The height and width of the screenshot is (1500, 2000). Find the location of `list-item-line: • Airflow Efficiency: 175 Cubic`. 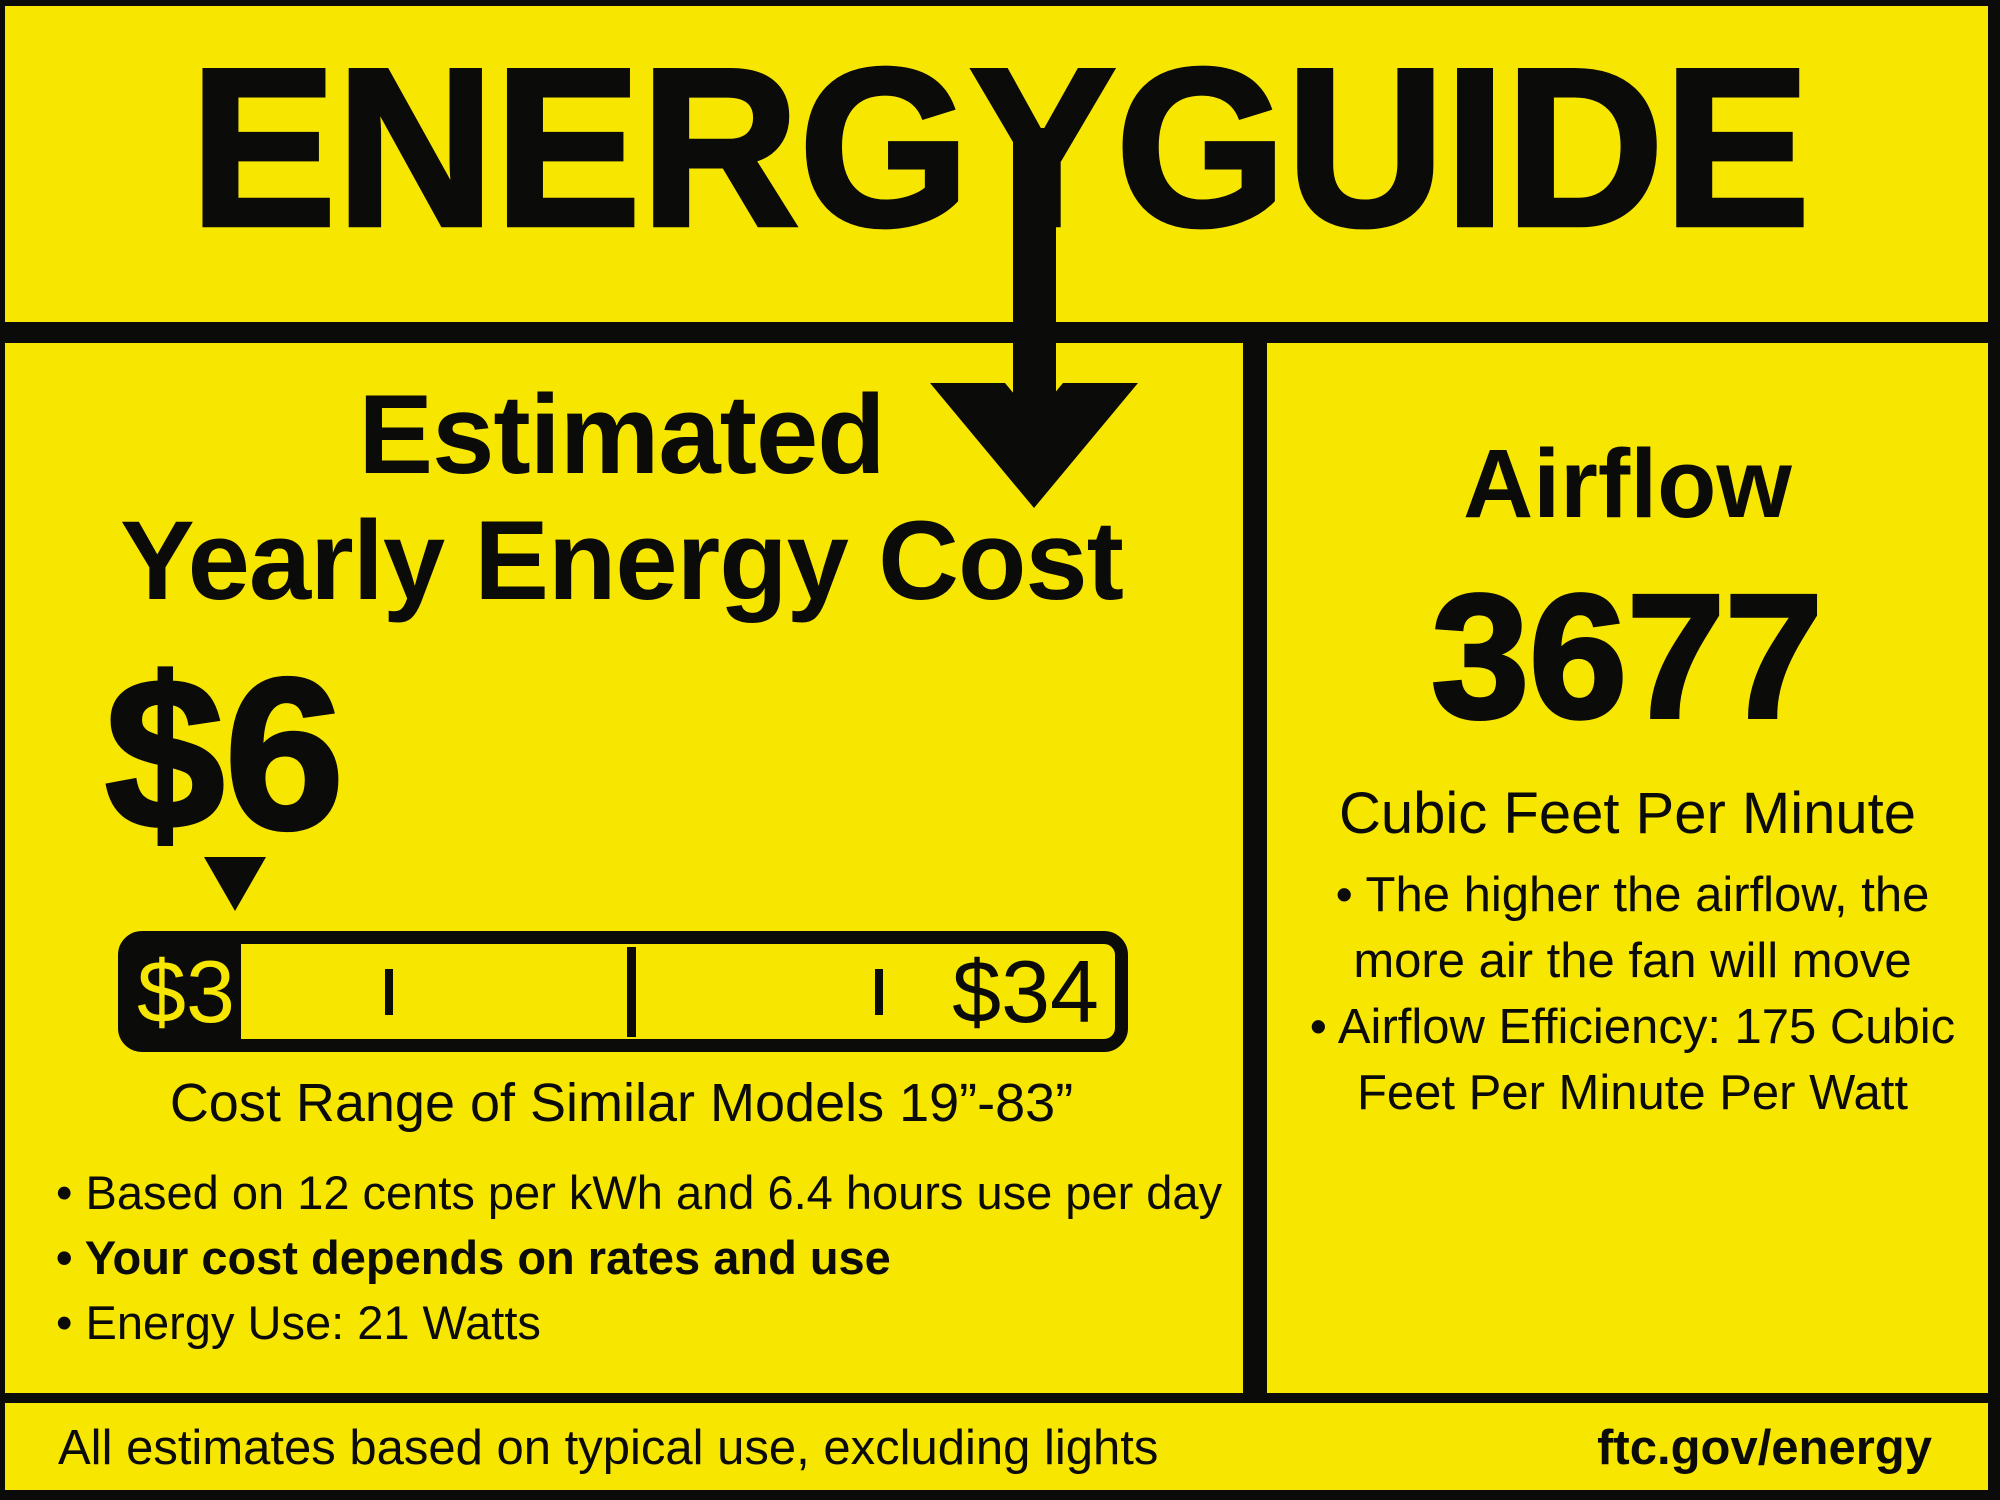

list-item-line: • Airflow Efficiency: 175 Cubic is located at coordinates (1632, 1027).